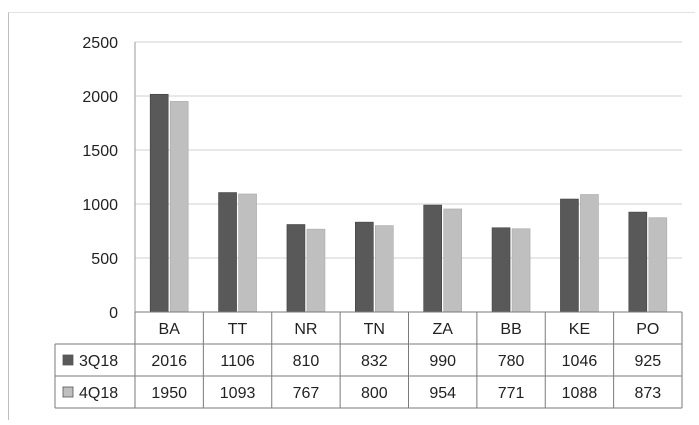 The image size is (699, 425). What do you see at coordinates (442, 361) in the screenshot?
I see `data-label-3Q18-ZA: 990` at bounding box center [442, 361].